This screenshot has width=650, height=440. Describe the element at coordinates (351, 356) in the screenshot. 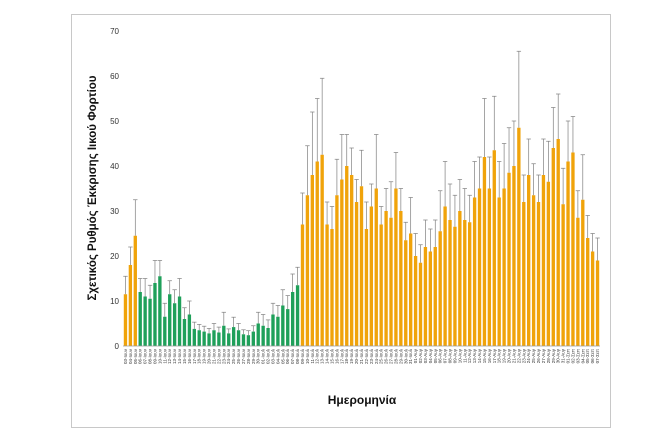

I see `x-tick-label: 19-Ιουλ` at that location.